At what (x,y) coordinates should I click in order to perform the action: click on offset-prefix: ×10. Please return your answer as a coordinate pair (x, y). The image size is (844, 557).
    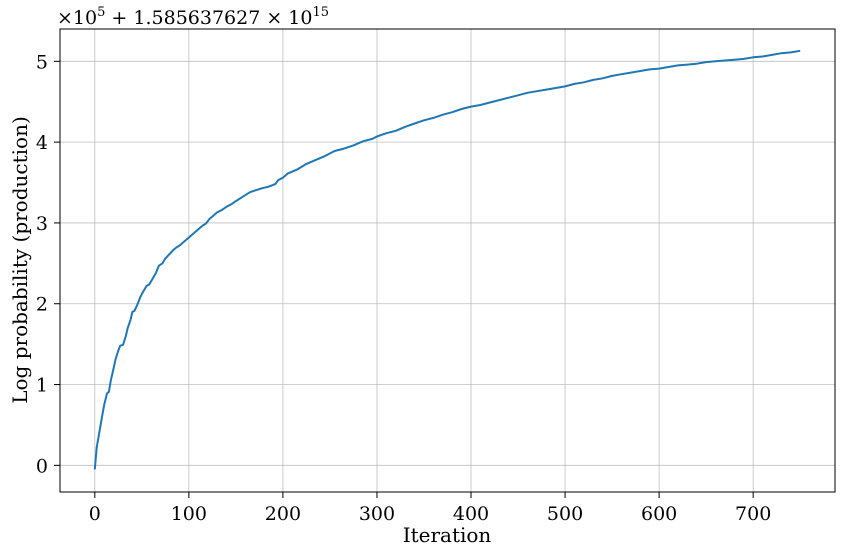
    Looking at the image, I should click on (77, 18).